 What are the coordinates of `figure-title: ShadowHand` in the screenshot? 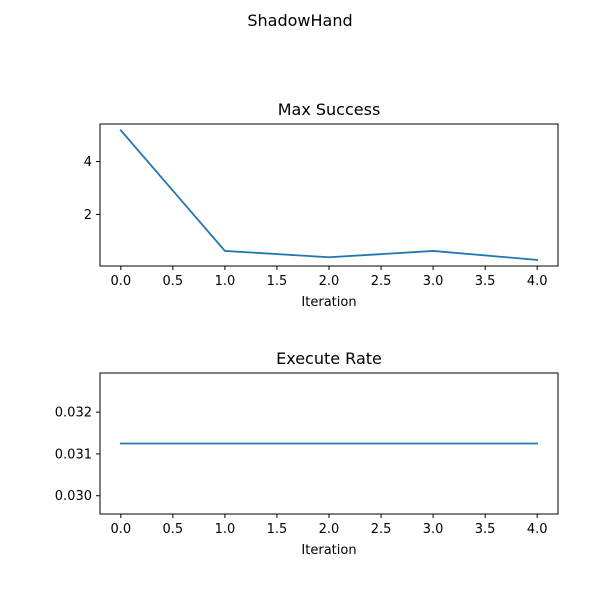 It's located at (299, 20).